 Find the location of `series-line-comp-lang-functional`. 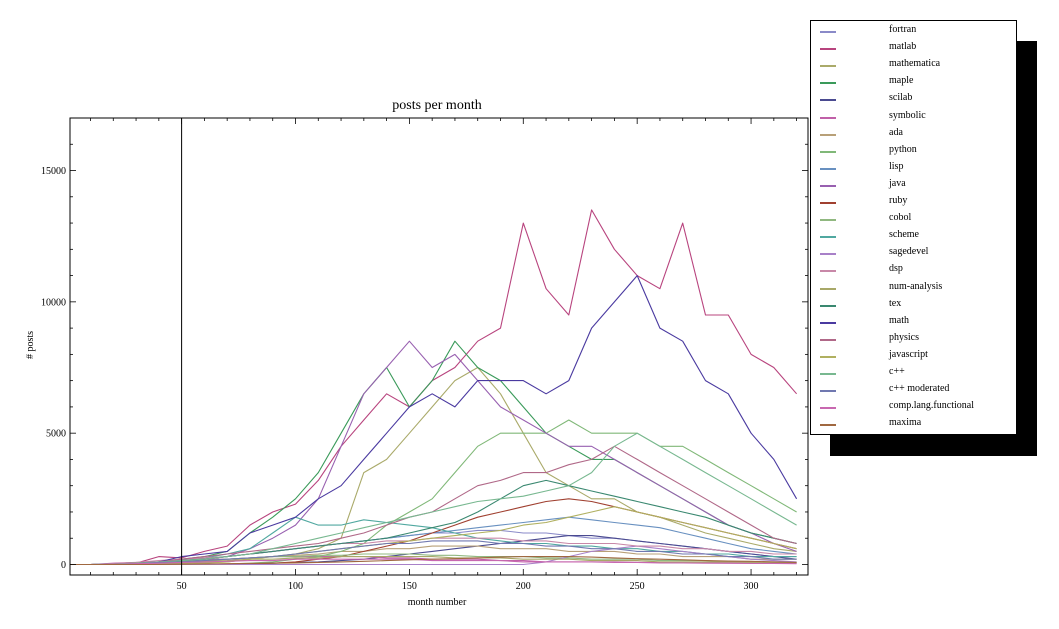

series-line-comp-lang-functional is located at coordinates (433, 562).